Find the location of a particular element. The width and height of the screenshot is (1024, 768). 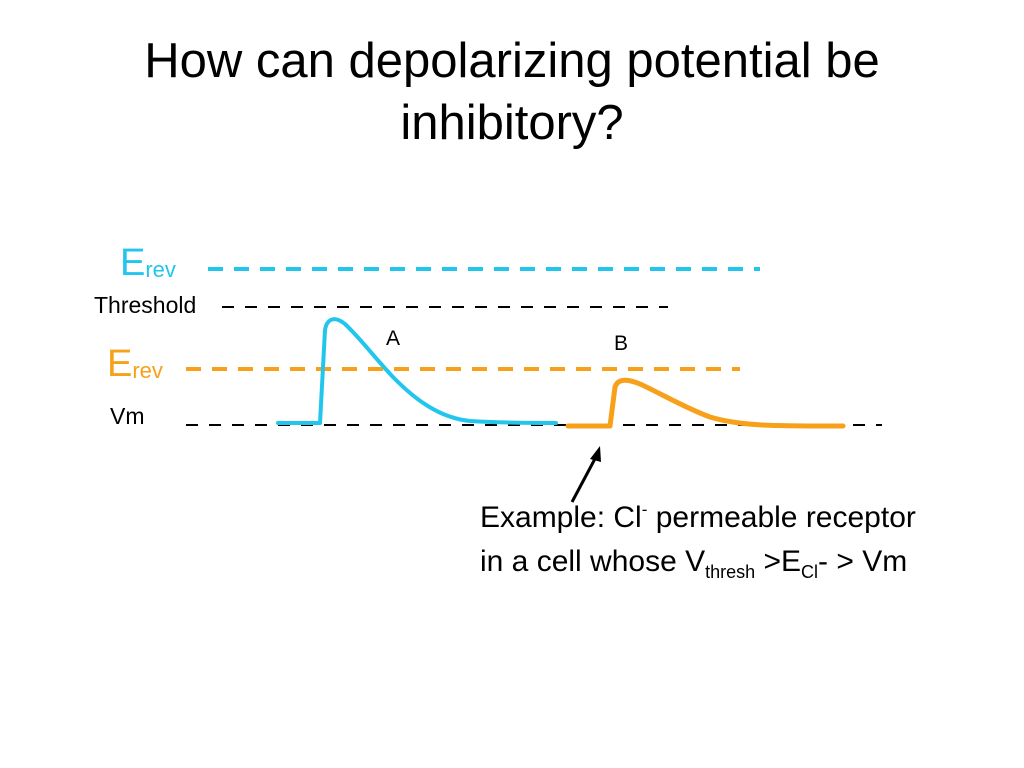

pulse-b-trace is located at coordinates (705, 403).